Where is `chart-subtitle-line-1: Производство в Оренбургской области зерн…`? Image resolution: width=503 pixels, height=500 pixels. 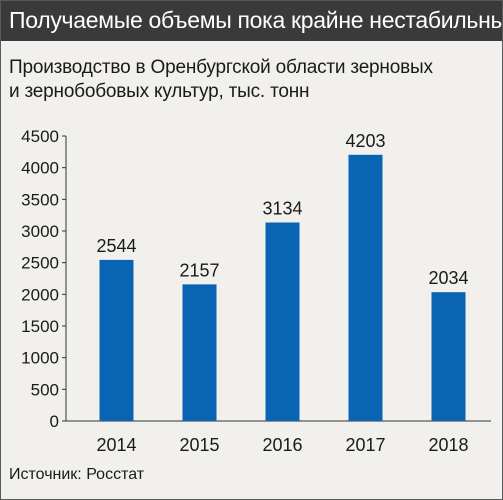 chart-subtitle-line-1: Производство в Оренбургской области зерн… is located at coordinates (221, 67).